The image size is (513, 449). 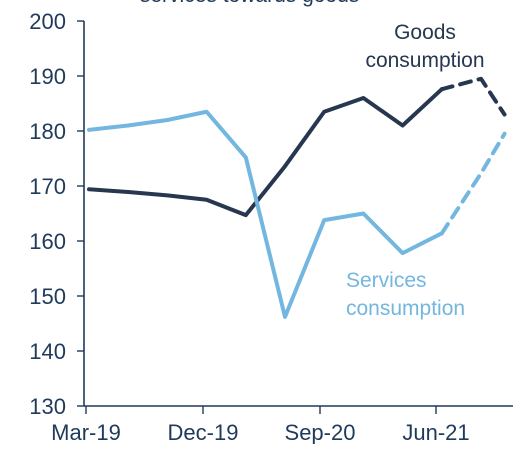 I want to click on goods-label-line-1: consumption, so click(x=424, y=60).